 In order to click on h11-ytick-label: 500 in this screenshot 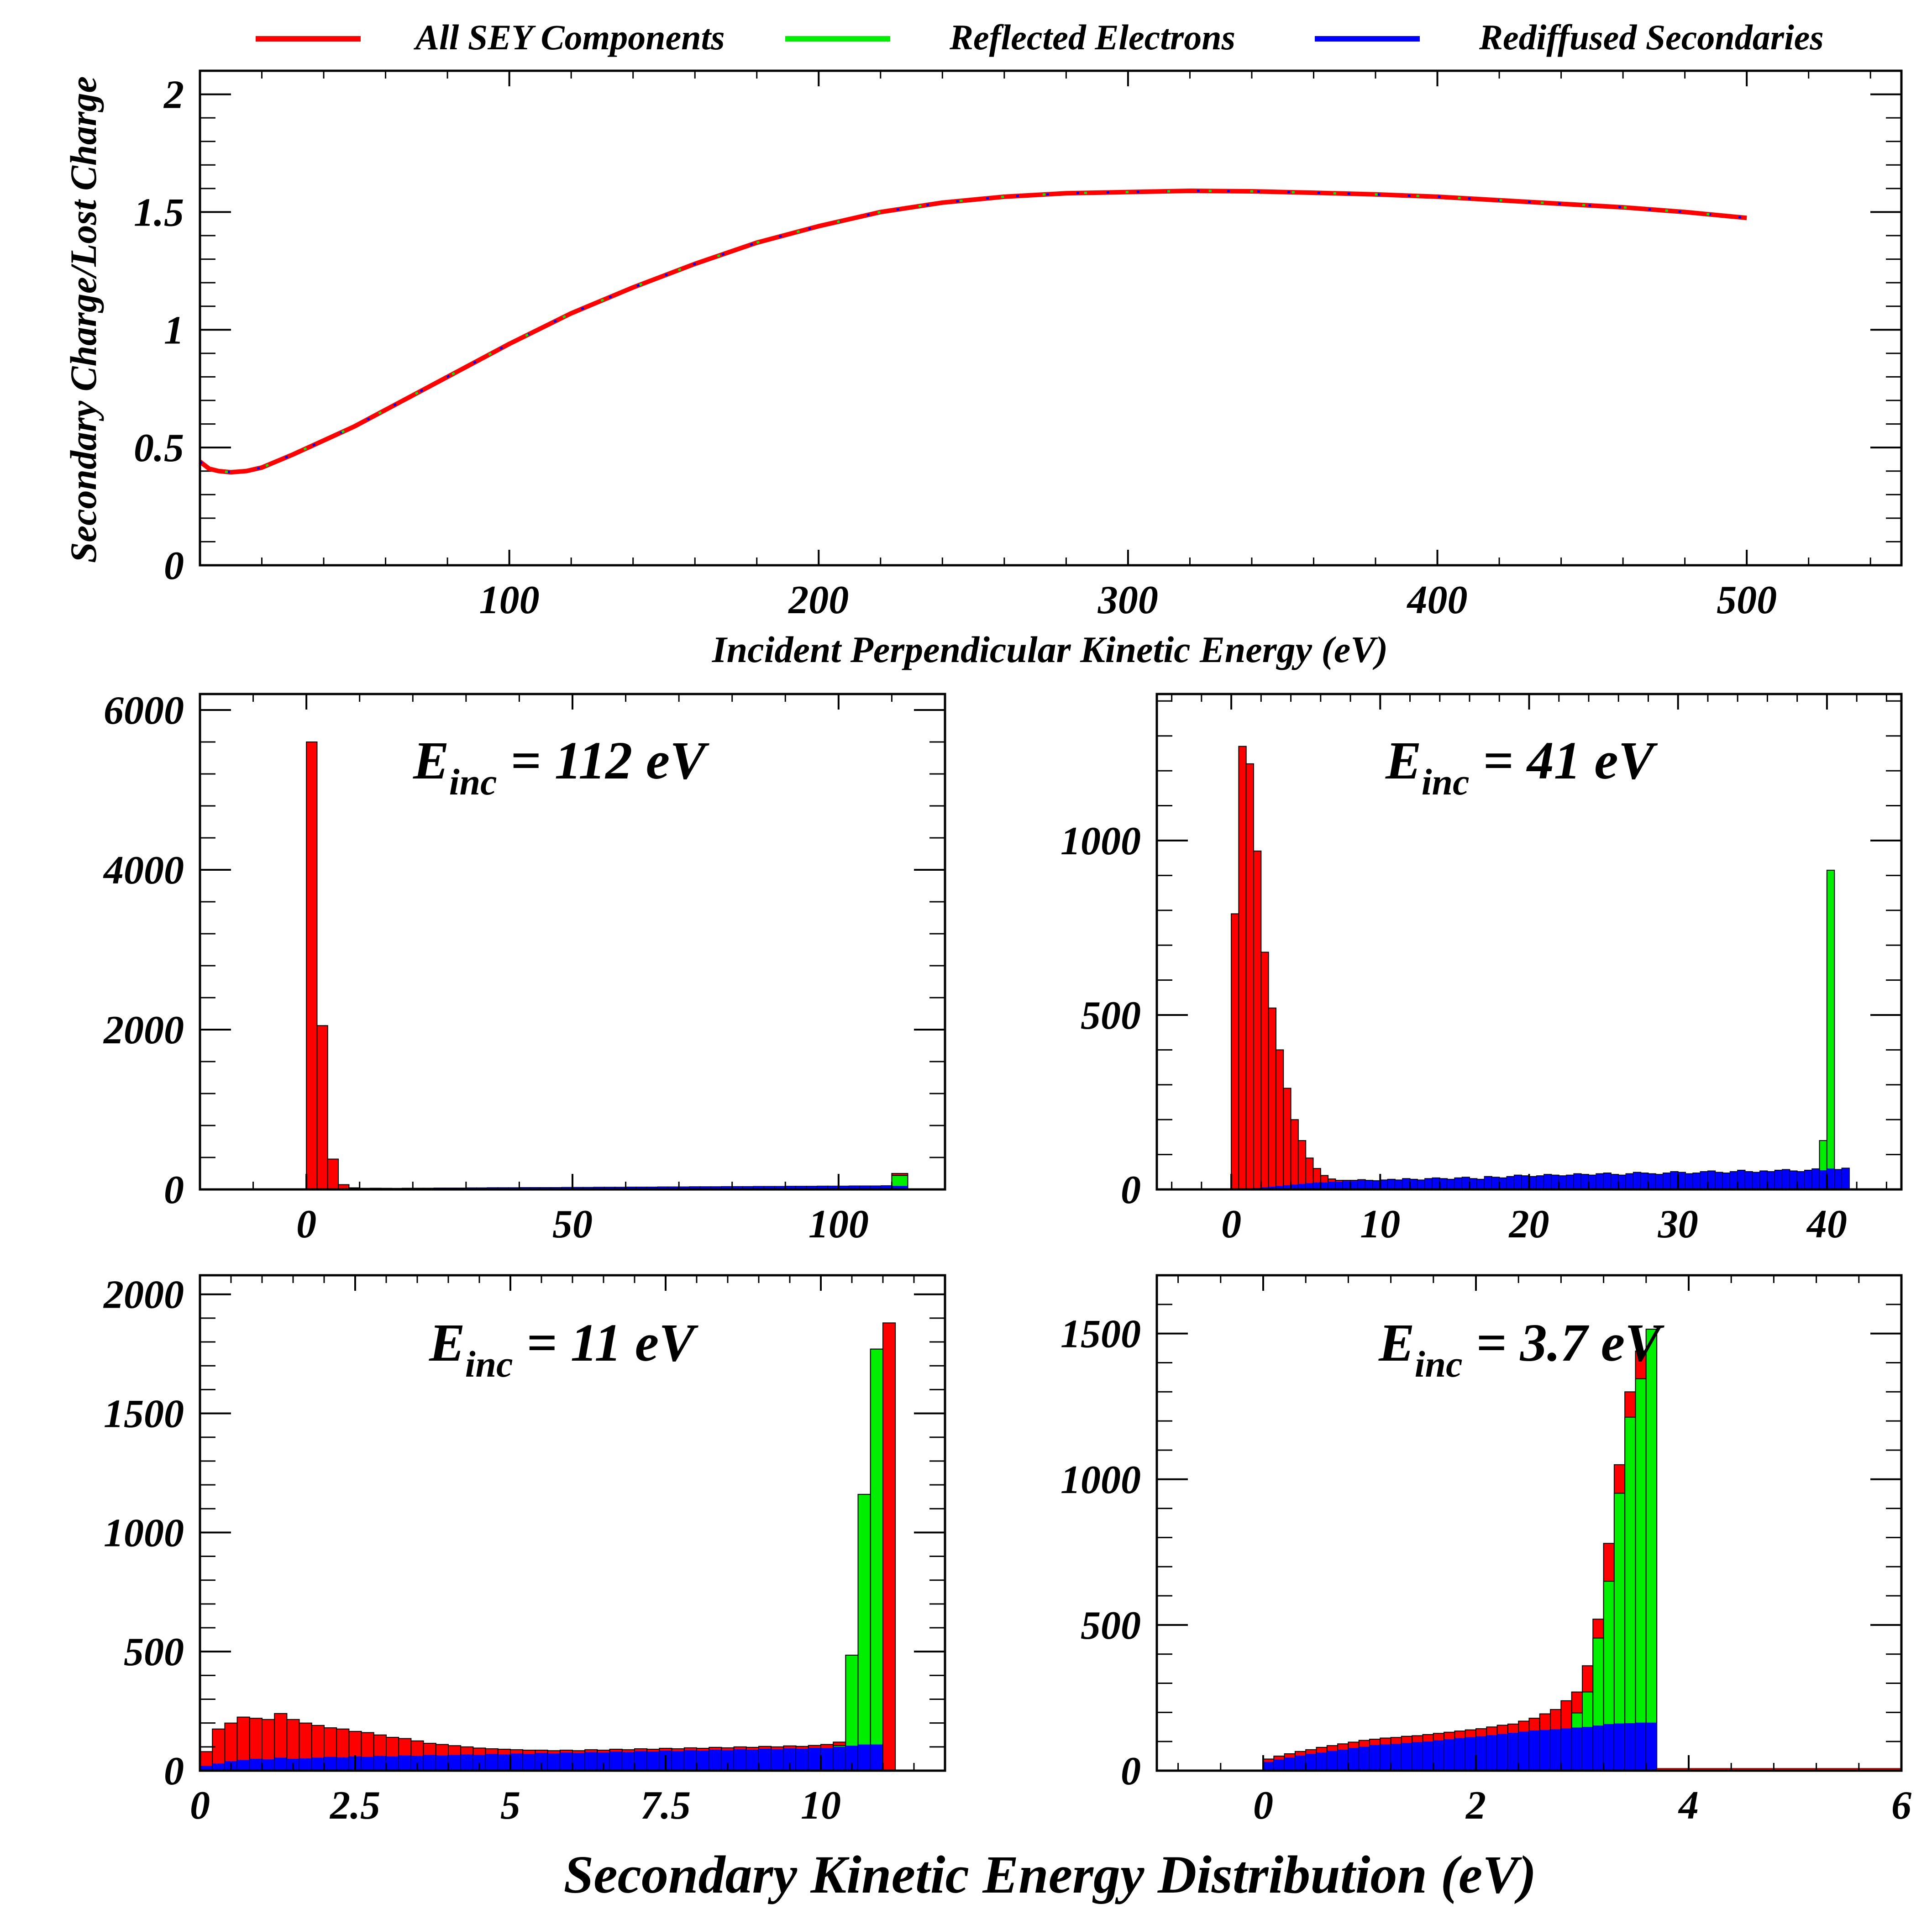, I will do `click(154, 1652)`.